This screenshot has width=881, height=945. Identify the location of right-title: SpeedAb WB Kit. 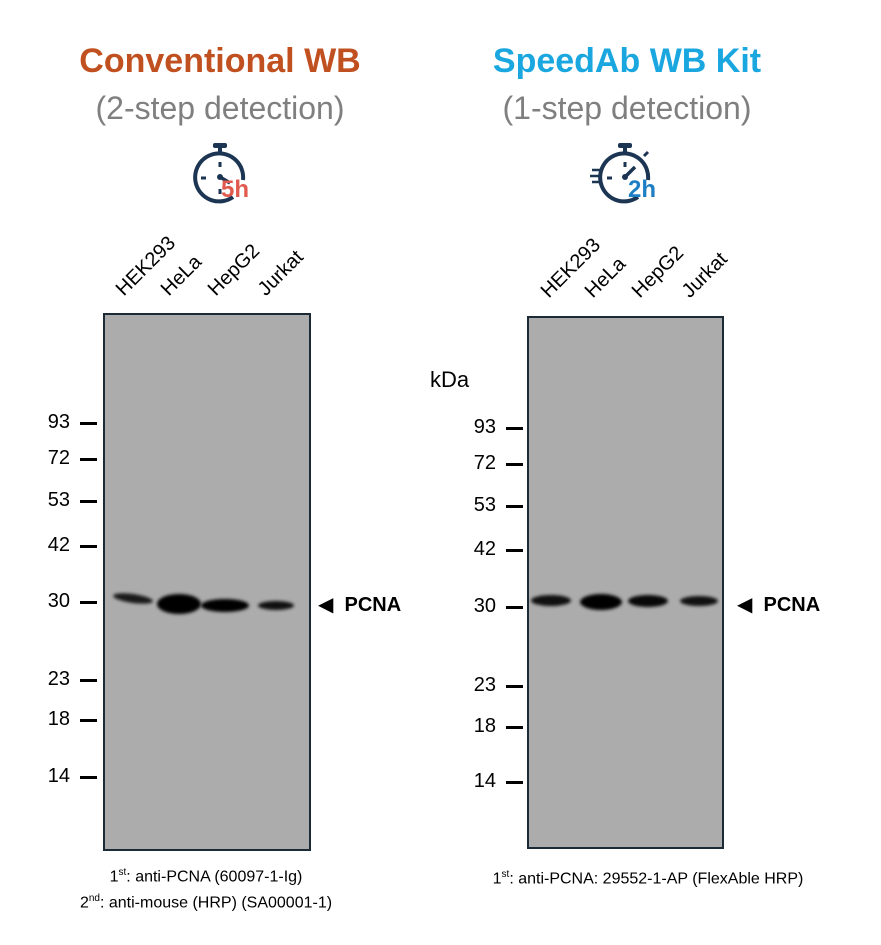
(627, 61).